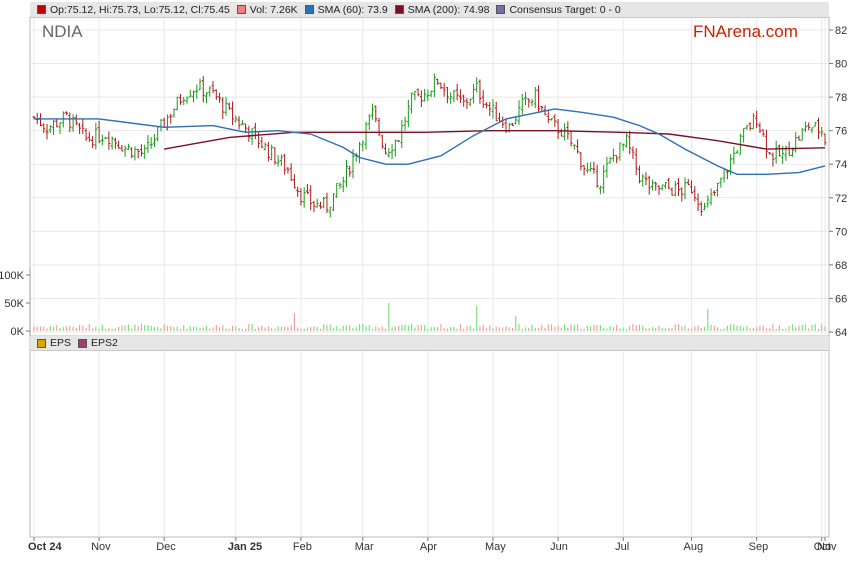  What do you see at coordinates (841, 98) in the screenshot?
I see `price-tick-label: 78` at bounding box center [841, 98].